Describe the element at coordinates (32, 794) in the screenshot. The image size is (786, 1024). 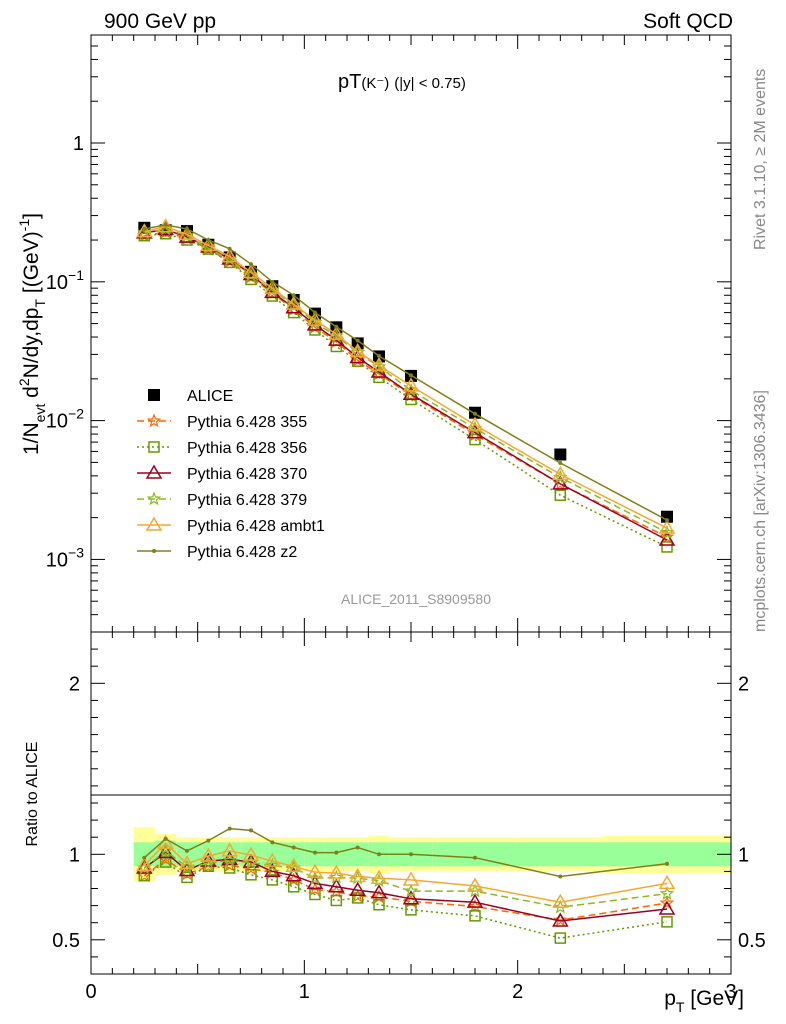
I see `ratio-y-axis-label: Ratio to ALICE` at that location.